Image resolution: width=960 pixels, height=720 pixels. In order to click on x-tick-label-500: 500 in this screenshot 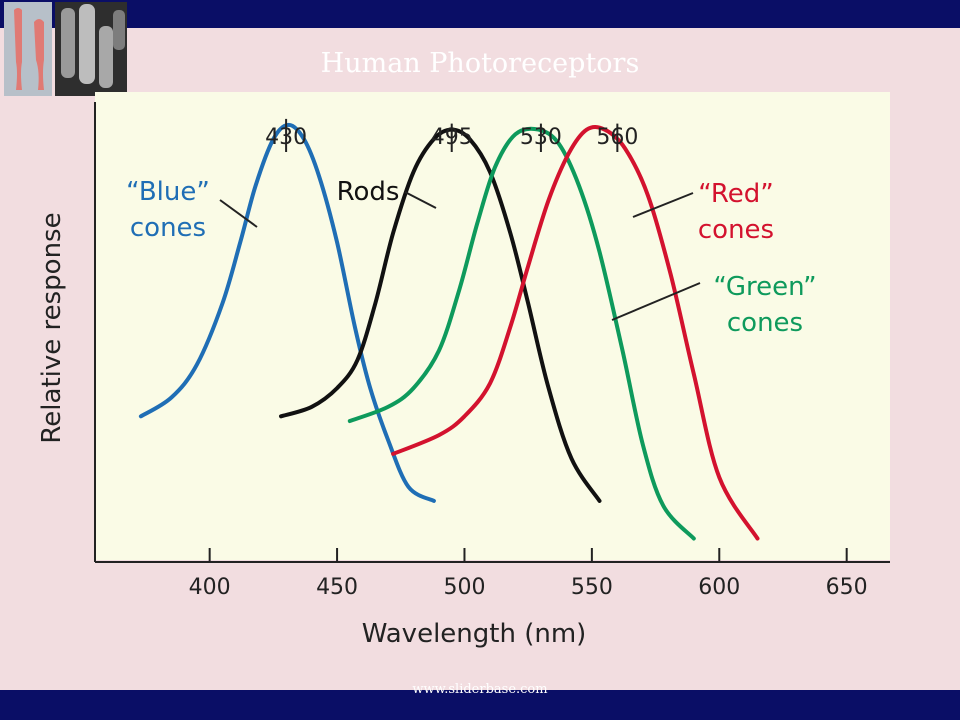, I will do `click(464, 587)`.